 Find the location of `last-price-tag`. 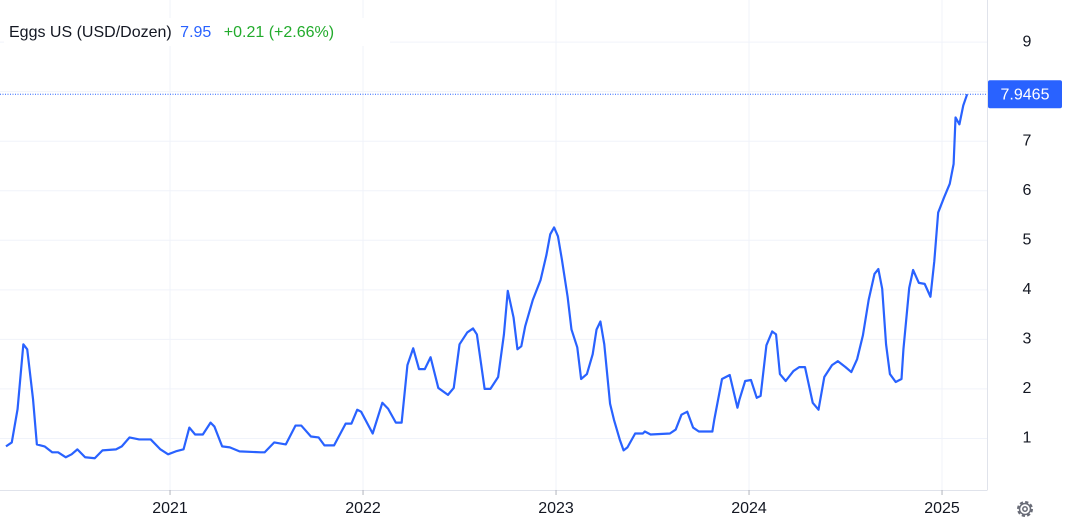

last-price-tag is located at coordinates (1025, 94).